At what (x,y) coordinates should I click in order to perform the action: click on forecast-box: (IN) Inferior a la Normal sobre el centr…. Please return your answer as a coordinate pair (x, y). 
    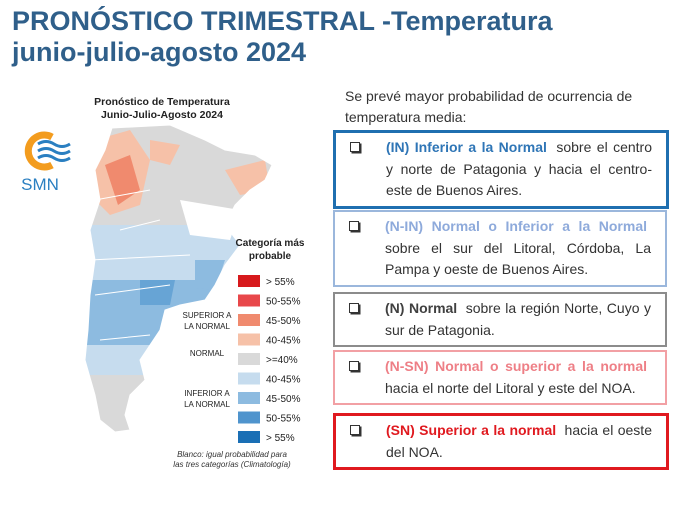
    Looking at the image, I should click on (501, 169).